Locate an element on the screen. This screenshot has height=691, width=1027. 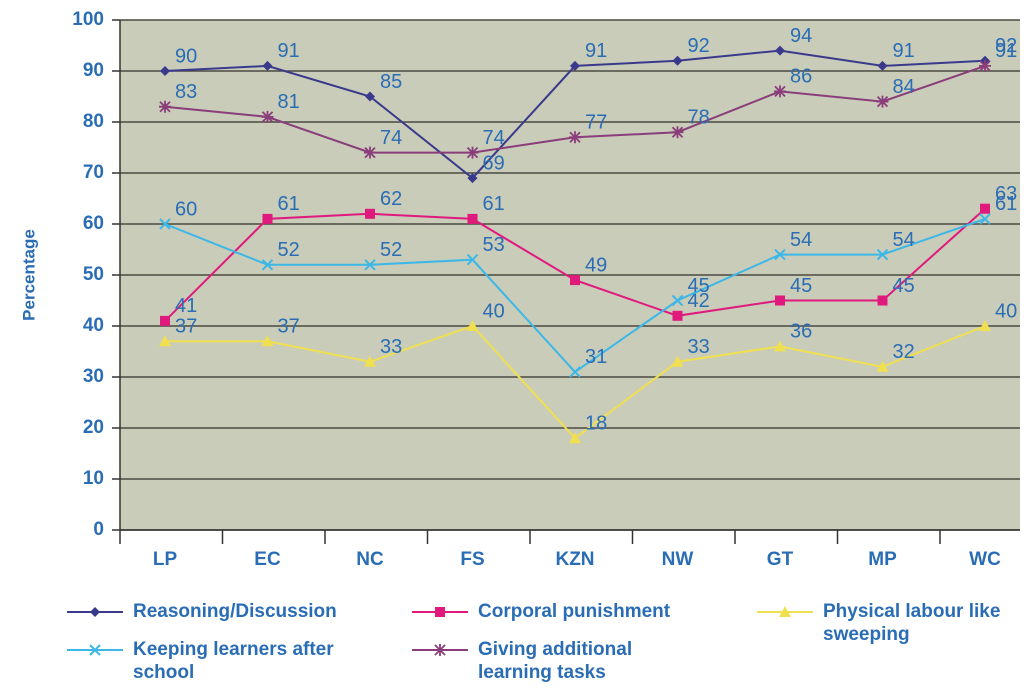
data-label: 86 is located at coordinates (801, 77).